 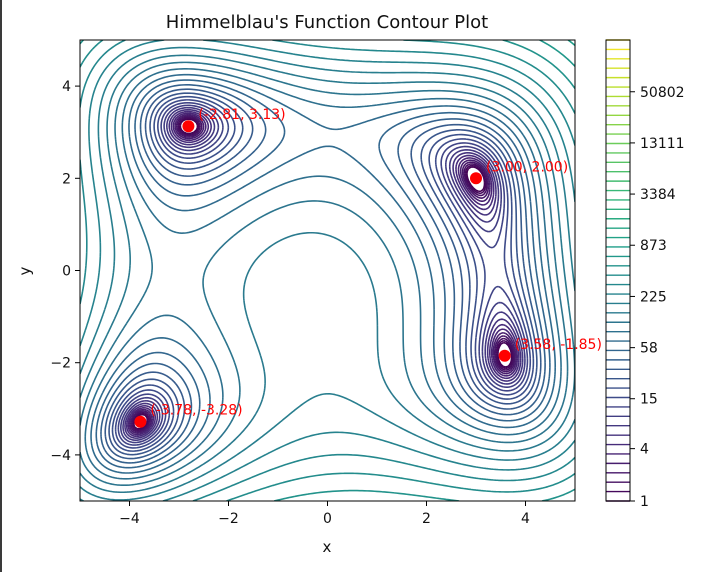 I want to click on colorbar: 1 4 15 58 225 873 3384 13111 50802, so click(x=645, y=274).